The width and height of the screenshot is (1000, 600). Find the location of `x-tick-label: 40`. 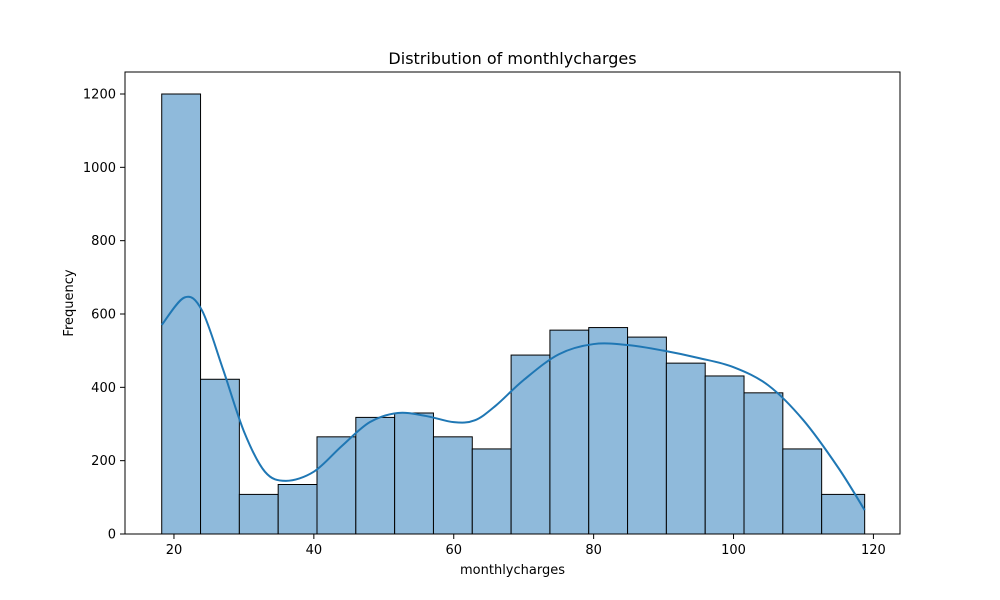

x-tick-label: 40 is located at coordinates (314, 550).